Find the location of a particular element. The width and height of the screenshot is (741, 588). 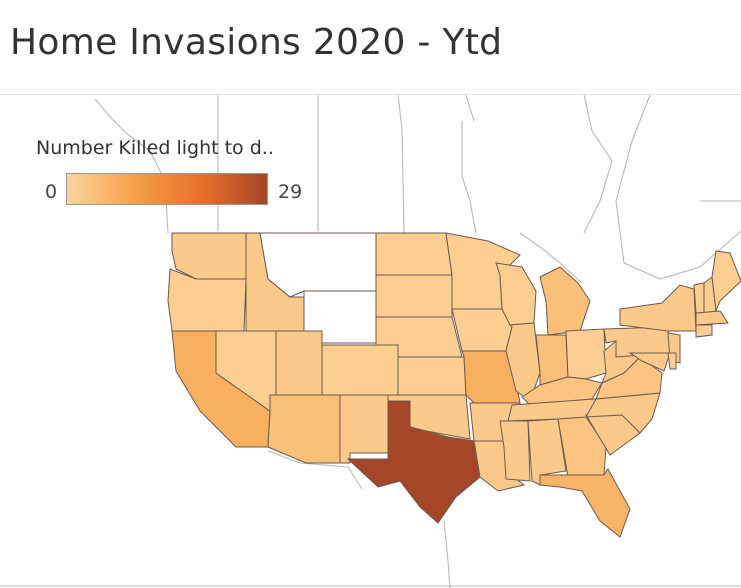

state-maryland: Maryland is located at coordinates (649, 362).